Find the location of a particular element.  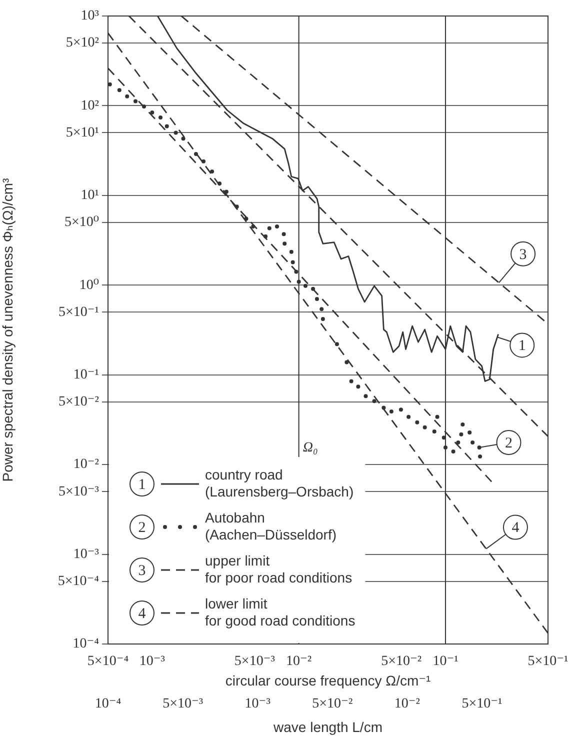

text: 4 is located at coordinates (142, 614).